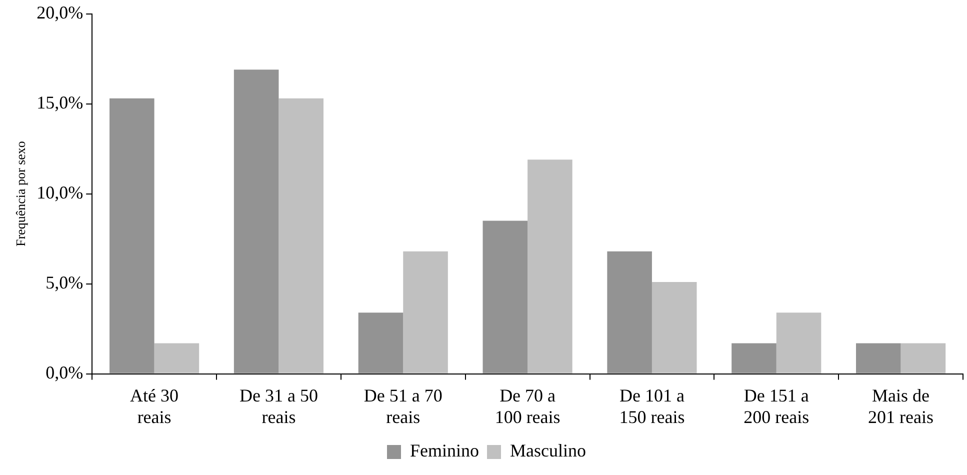 The height and width of the screenshot is (475, 967). What do you see at coordinates (901, 406) in the screenshot?
I see `x-tick-label: Mais de 201 reais` at bounding box center [901, 406].